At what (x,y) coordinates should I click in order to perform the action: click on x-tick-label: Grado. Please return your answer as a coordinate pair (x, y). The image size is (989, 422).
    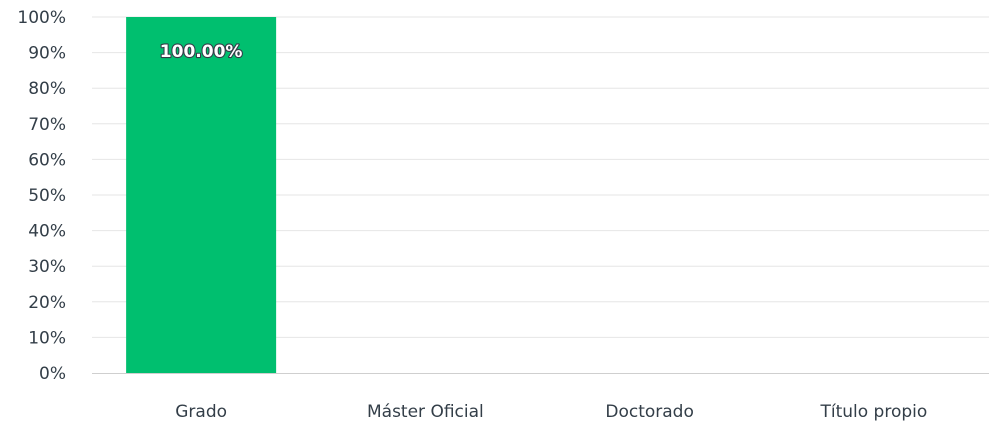
    Looking at the image, I should click on (201, 412).